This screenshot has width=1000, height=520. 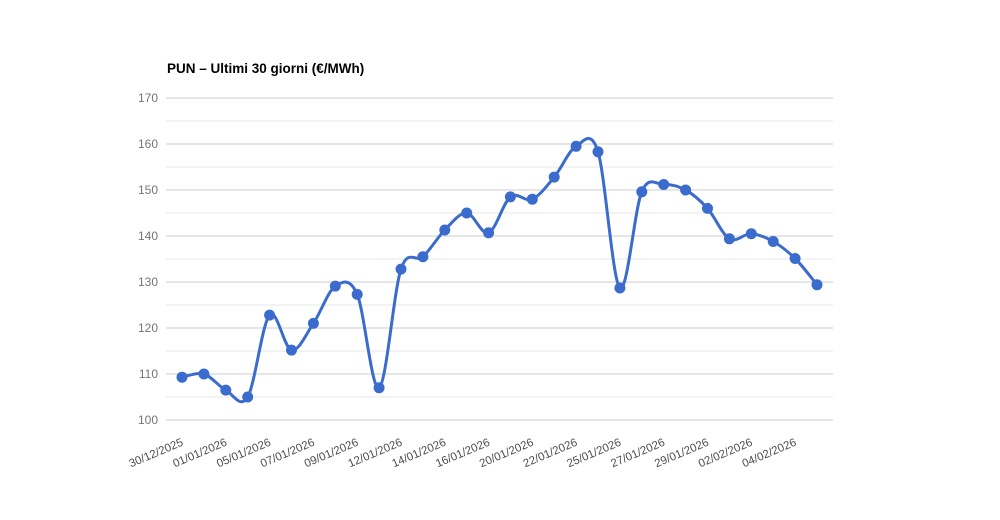 What do you see at coordinates (148, 374) in the screenshot?
I see `y-tick-label: 110` at bounding box center [148, 374].